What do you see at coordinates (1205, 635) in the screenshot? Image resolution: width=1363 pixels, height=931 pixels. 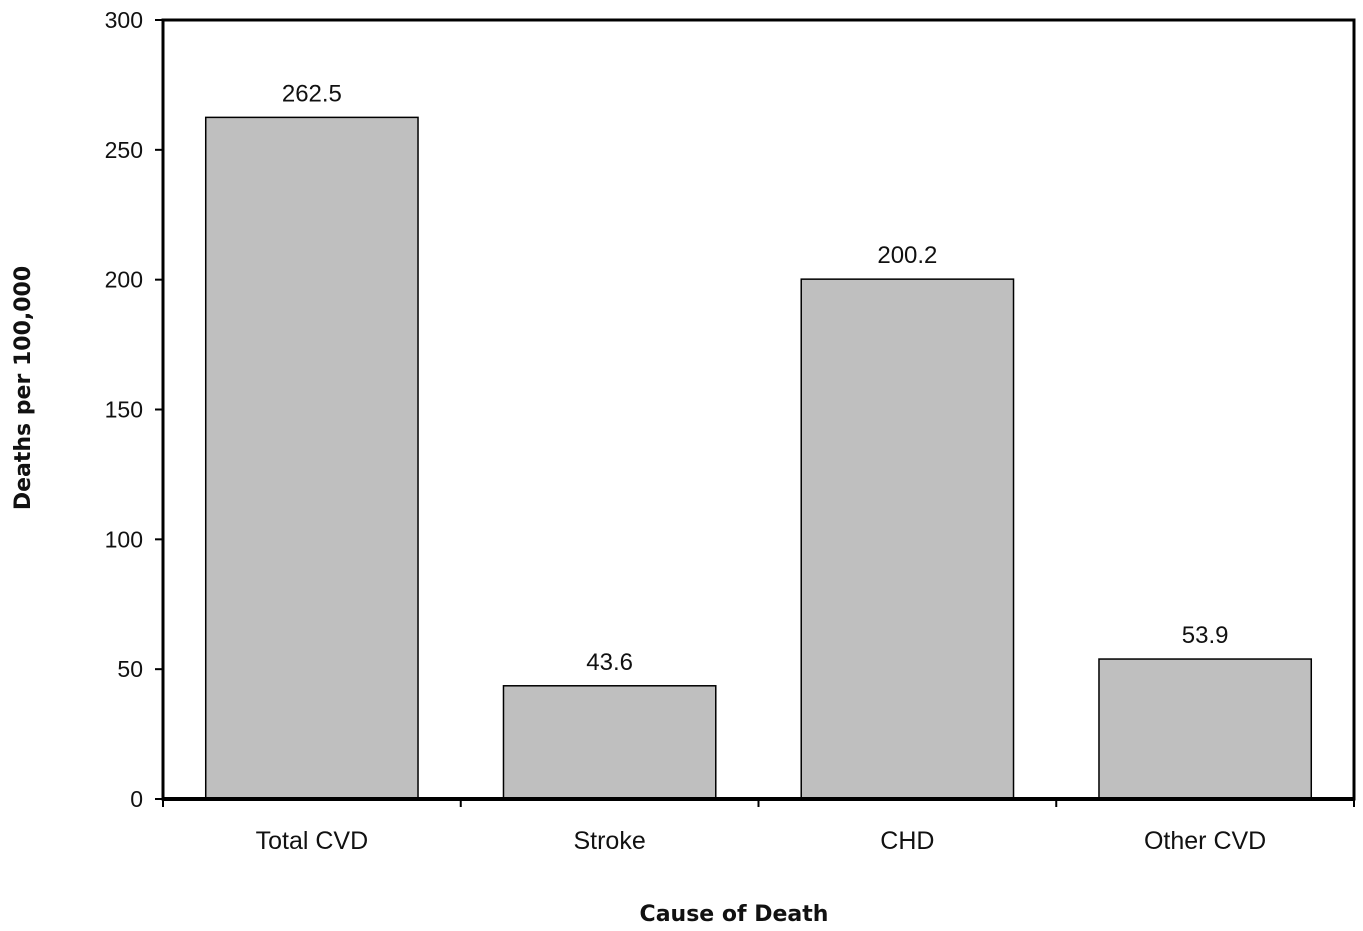 I see `data-label: 53.9` at bounding box center [1205, 635].